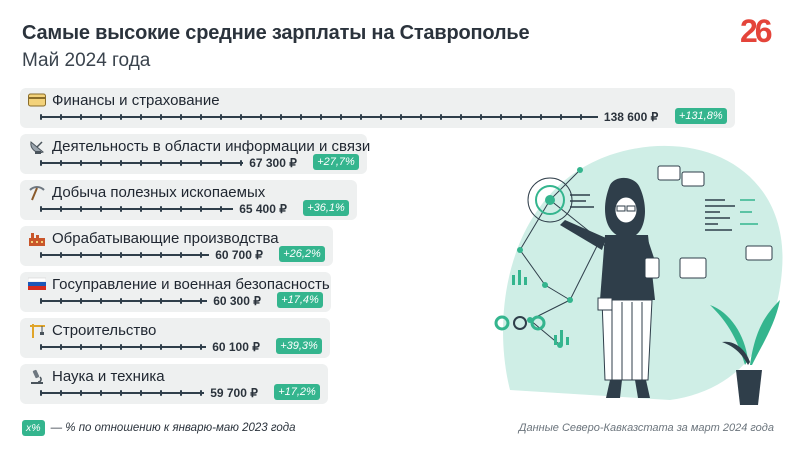 The width and height of the screenshot is (800, 451). I want to click on bar-value: 67 300 ₽, so click(273, 163).